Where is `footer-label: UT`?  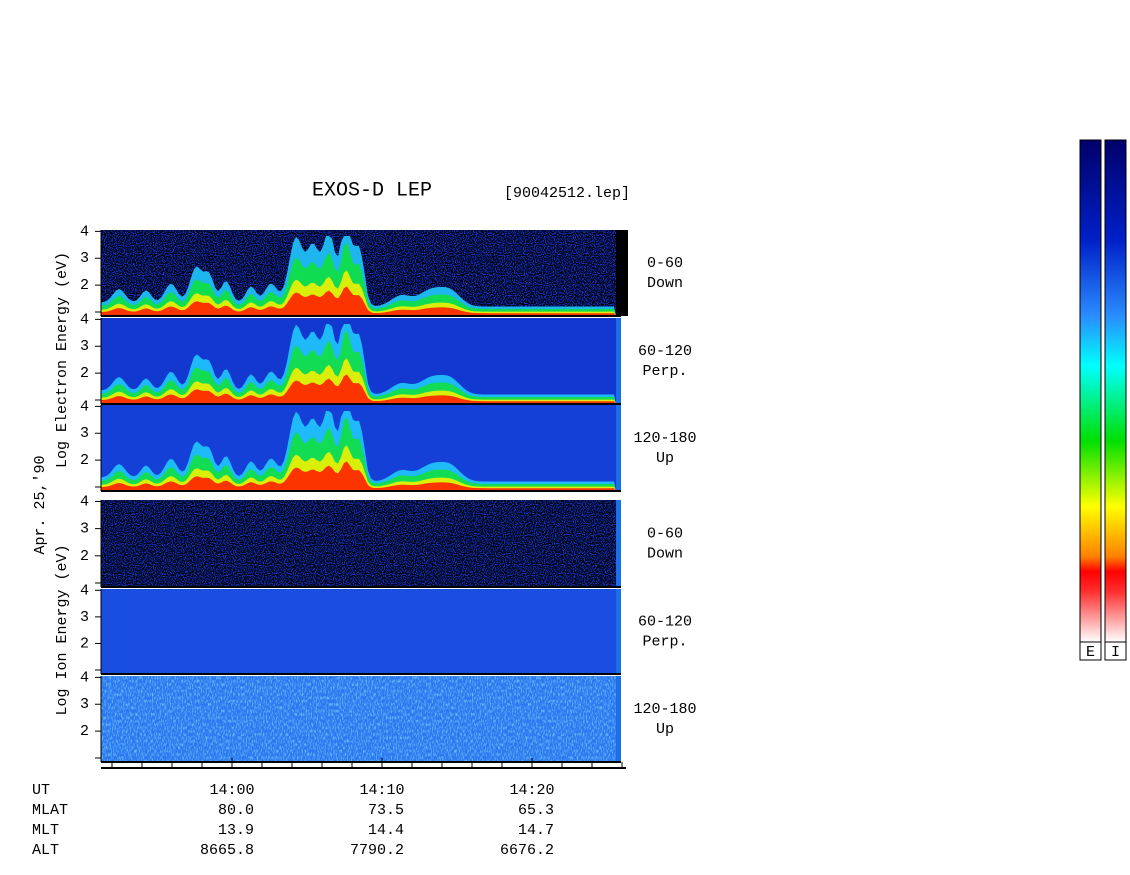
footer-label: UT is located at coordinates (41, 790).